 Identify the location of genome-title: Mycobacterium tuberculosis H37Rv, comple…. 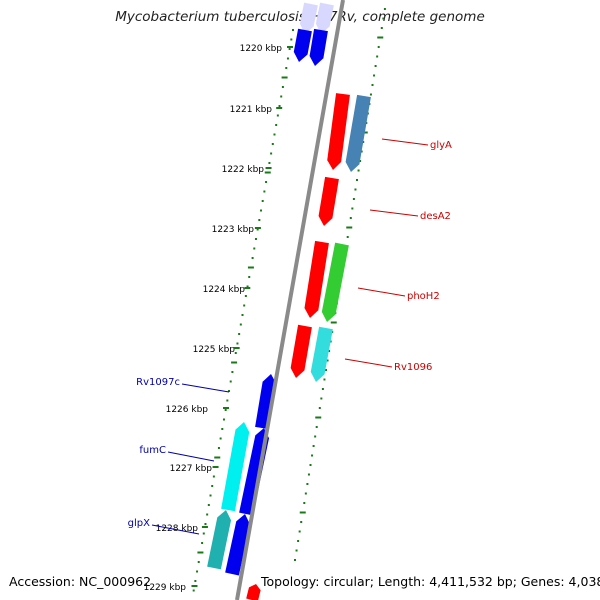
(300, 17).